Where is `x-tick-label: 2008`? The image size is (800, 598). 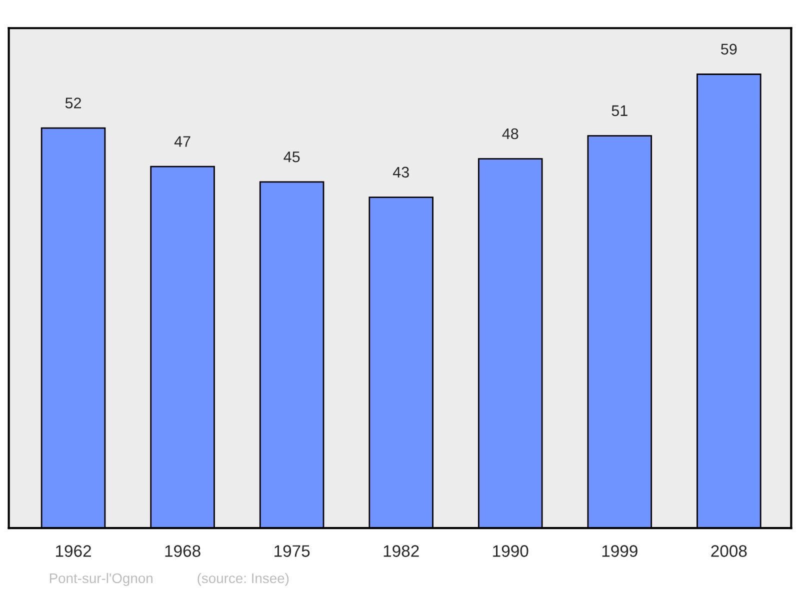
x-tick-label: 2008 is located at coordinates (729, 551).